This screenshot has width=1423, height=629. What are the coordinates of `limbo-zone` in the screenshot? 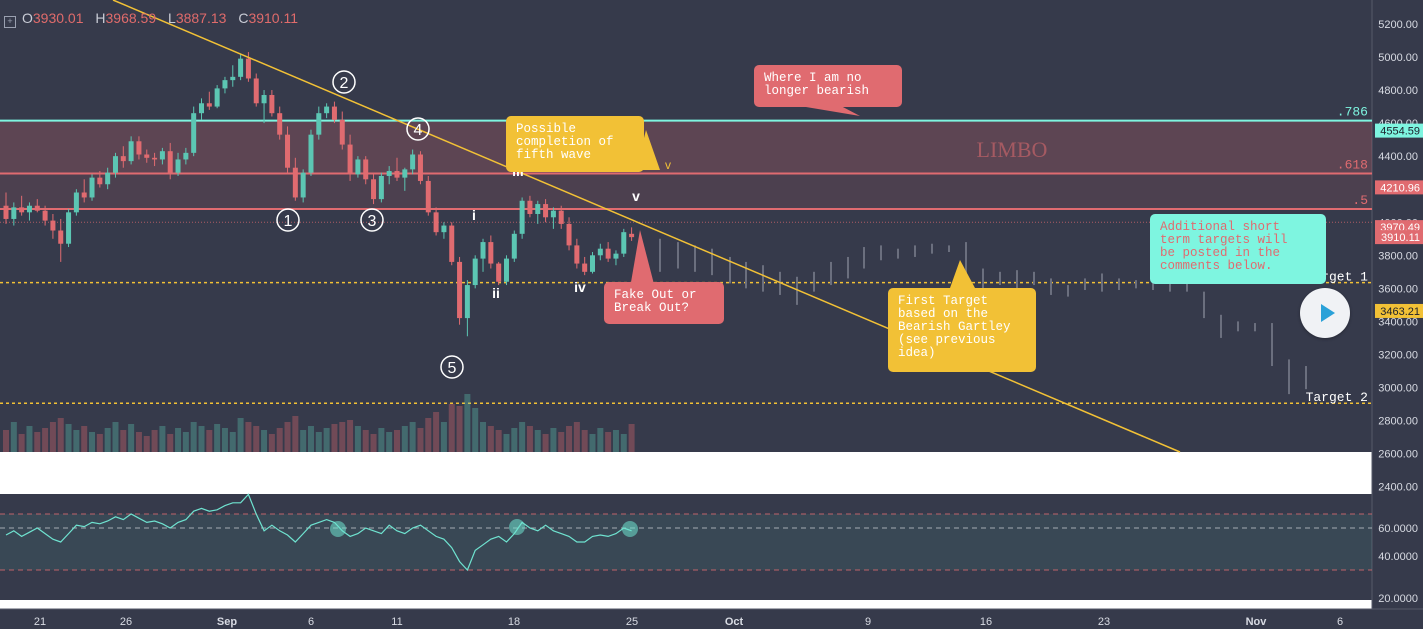 It's located at (686, 165).